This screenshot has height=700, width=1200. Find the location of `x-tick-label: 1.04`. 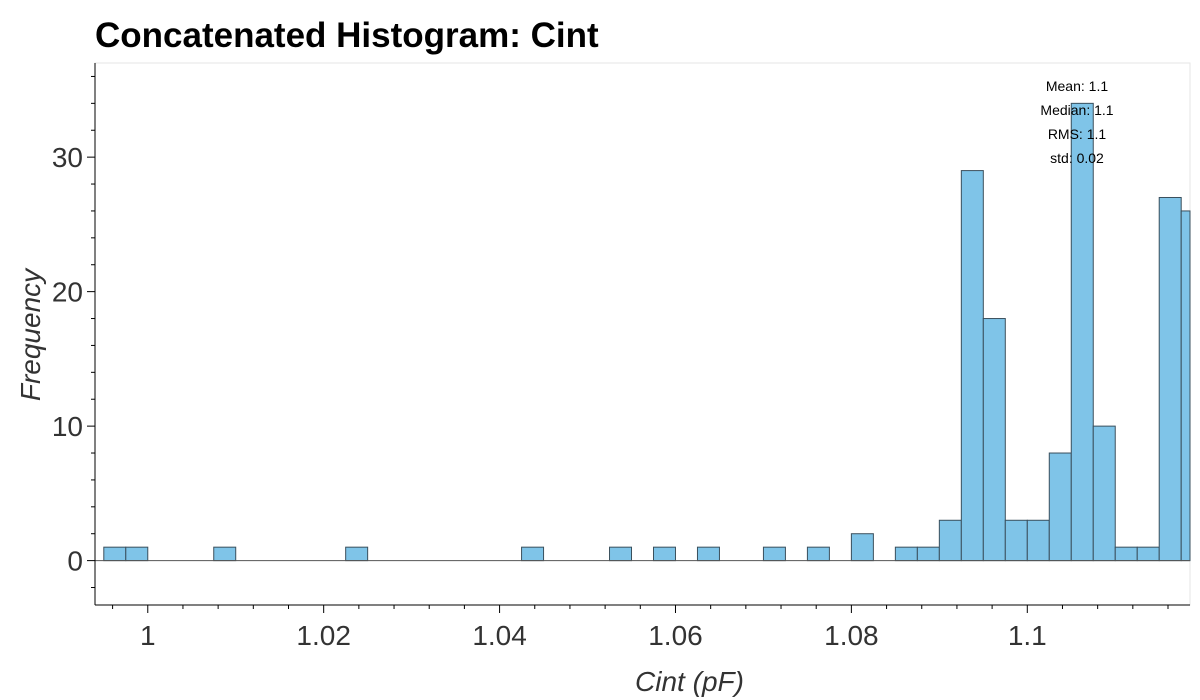

x-tick-label: 1.04 is located at coordinates (499, 635).